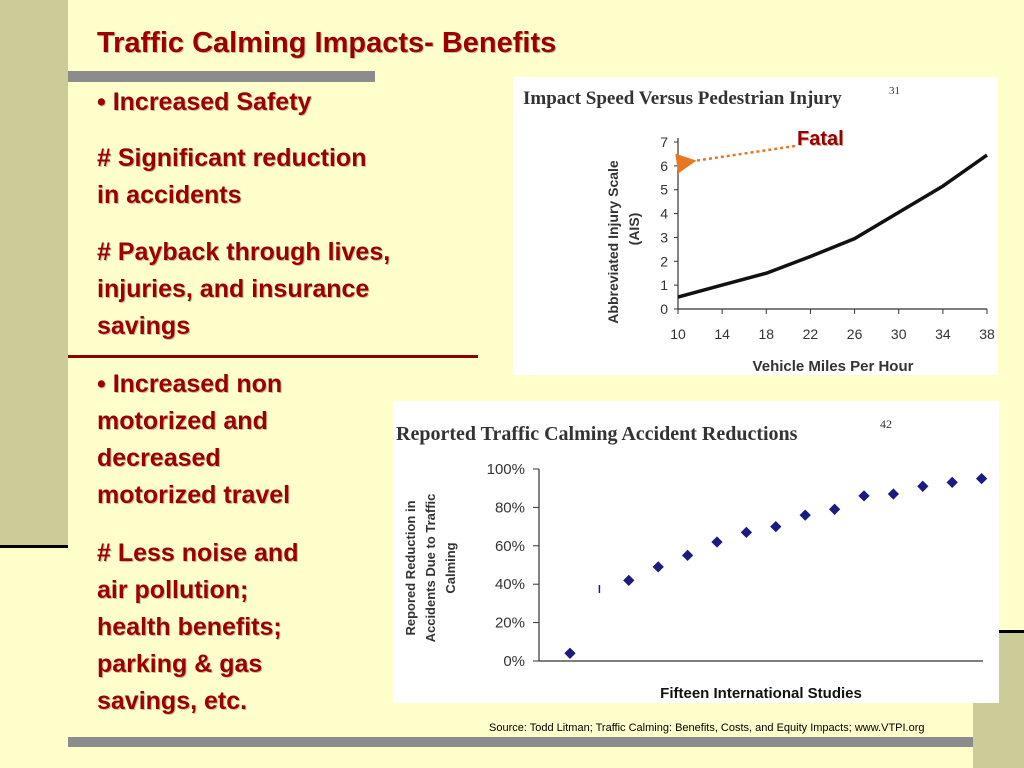 The width and height of the screenshot is (1024, 768). I want to click on left-rule, so click(34, 546).